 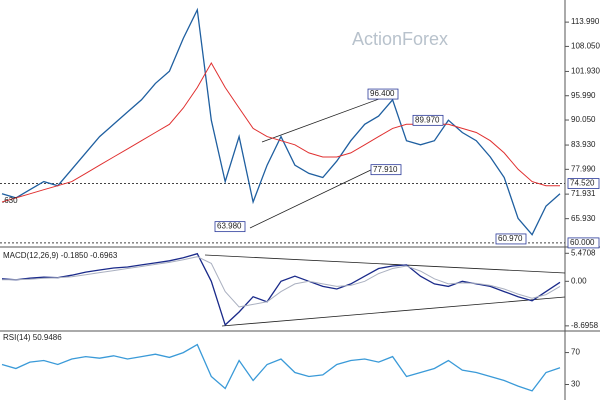 What do you see at coordinates (10, 200) in the screenshot?
I see `edge-label: .630` at bounding box center [10, 200].